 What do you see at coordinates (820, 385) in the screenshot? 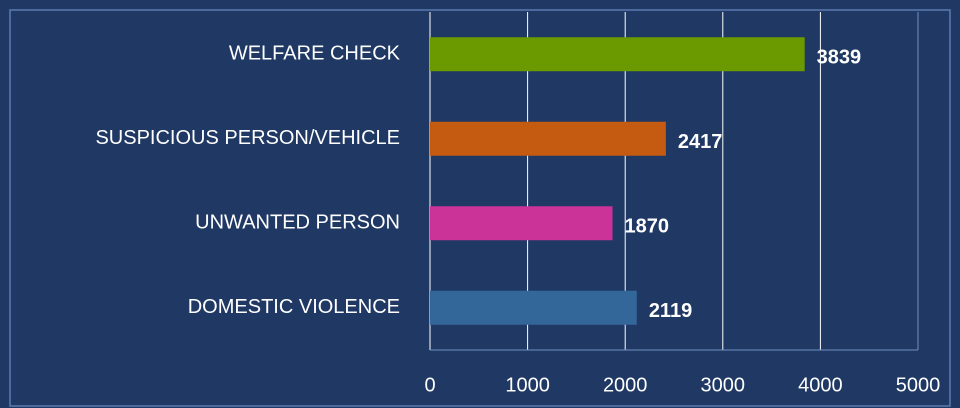
I see `x-tick-label: 4000` at bounding box center [820, 385].